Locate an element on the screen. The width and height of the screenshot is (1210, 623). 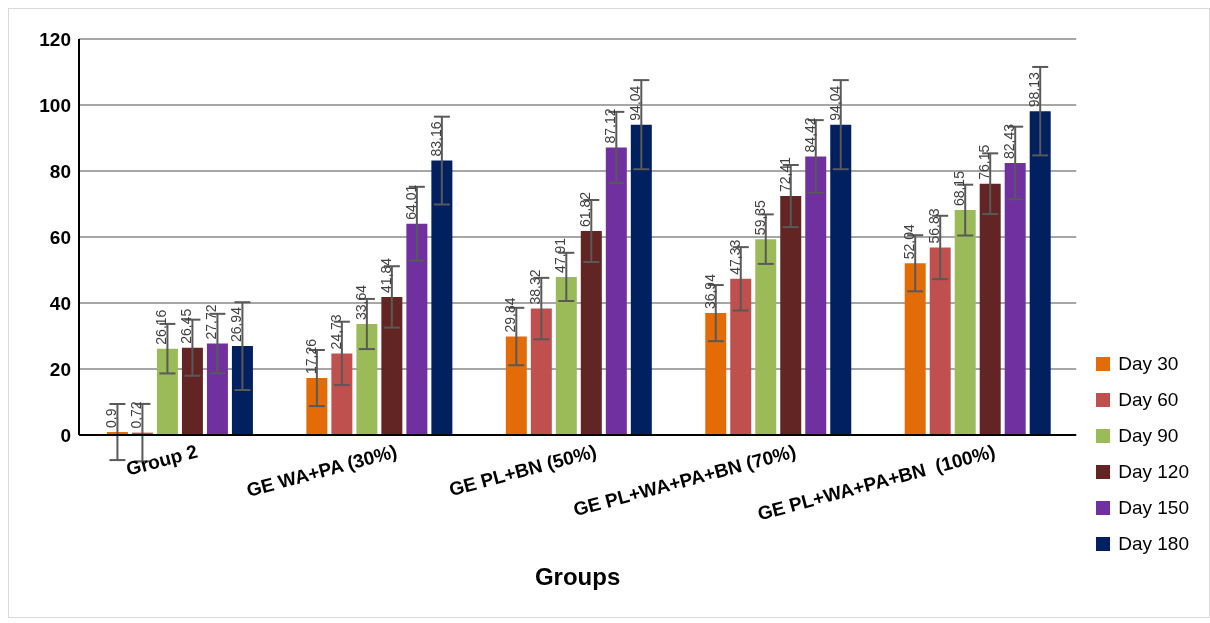
legend-label: Day 30 is located at coordinates (1148, 364).